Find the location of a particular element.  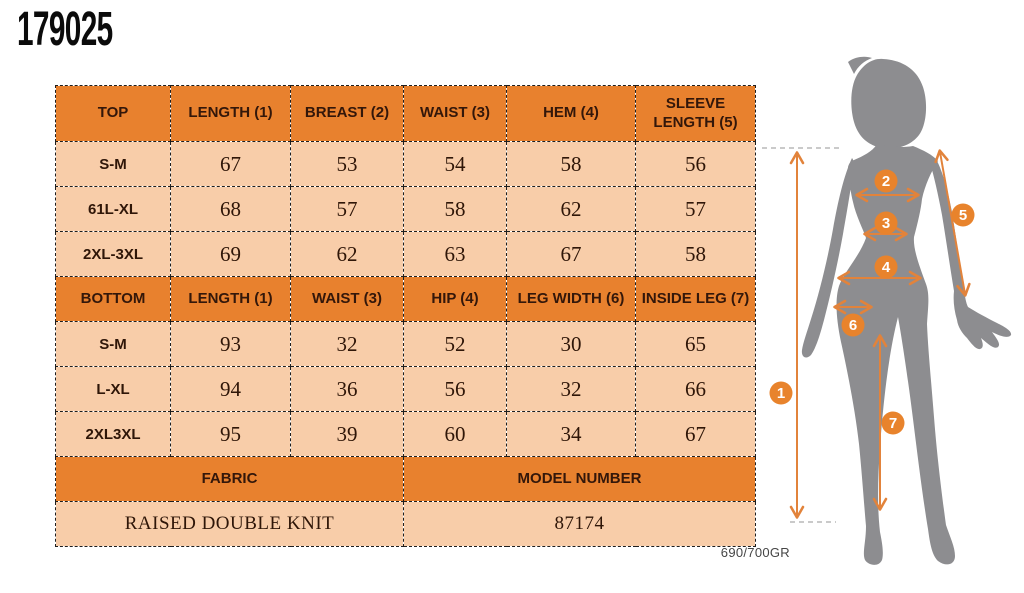

marker-badge-1: 1 is located at coordinates (781, 393).